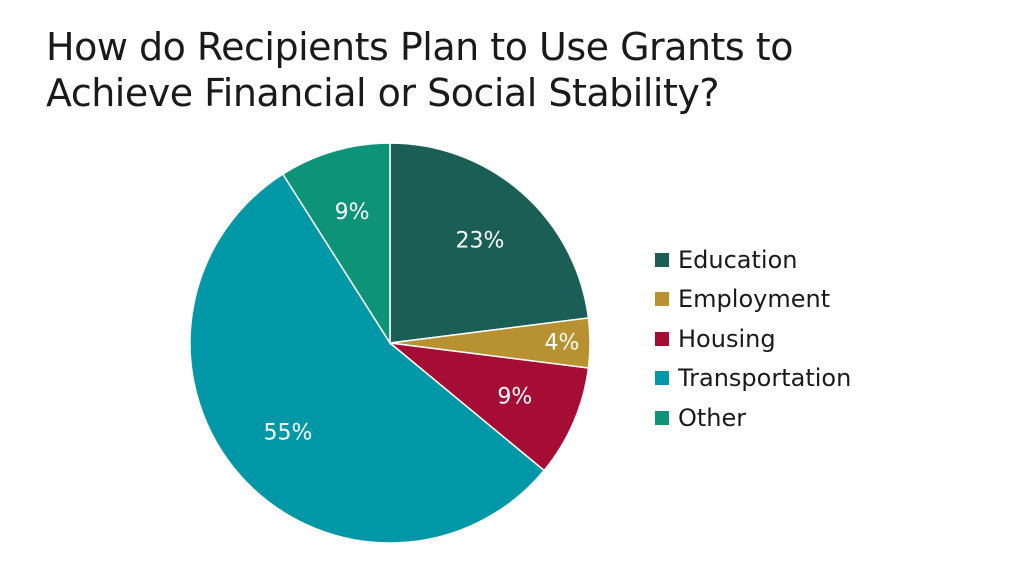  What do you see at coordinates (662, 299) in the screenshot?
I see `legend-swatch-employment` at bounding box center [662, 299].